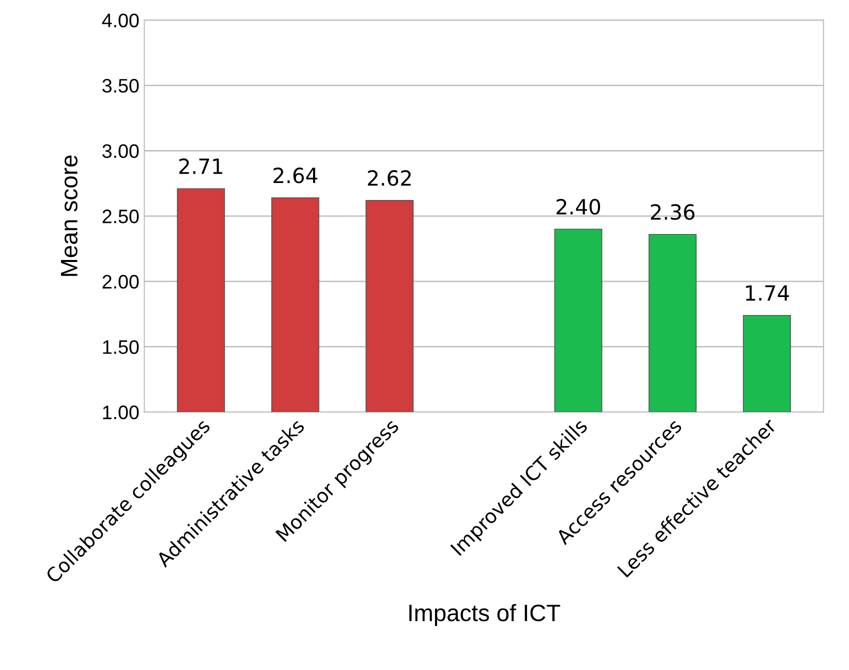 This screenshot has width=849, height=670. What do you see at coordinates (200, 166) in the screenshot?
I see `data-label: 2.71` at bounding box center [200, 166].